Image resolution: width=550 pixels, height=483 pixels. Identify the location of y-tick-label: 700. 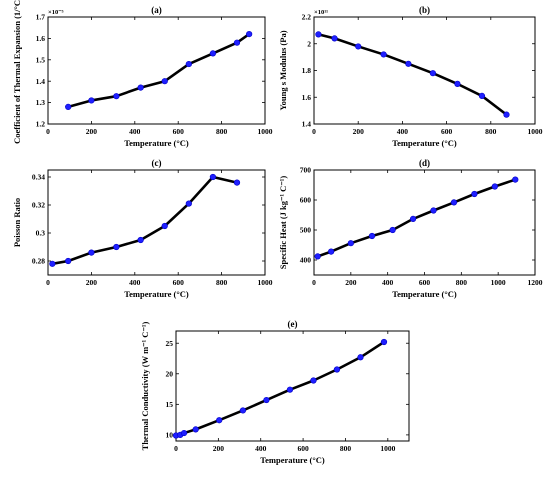
(306, 170).